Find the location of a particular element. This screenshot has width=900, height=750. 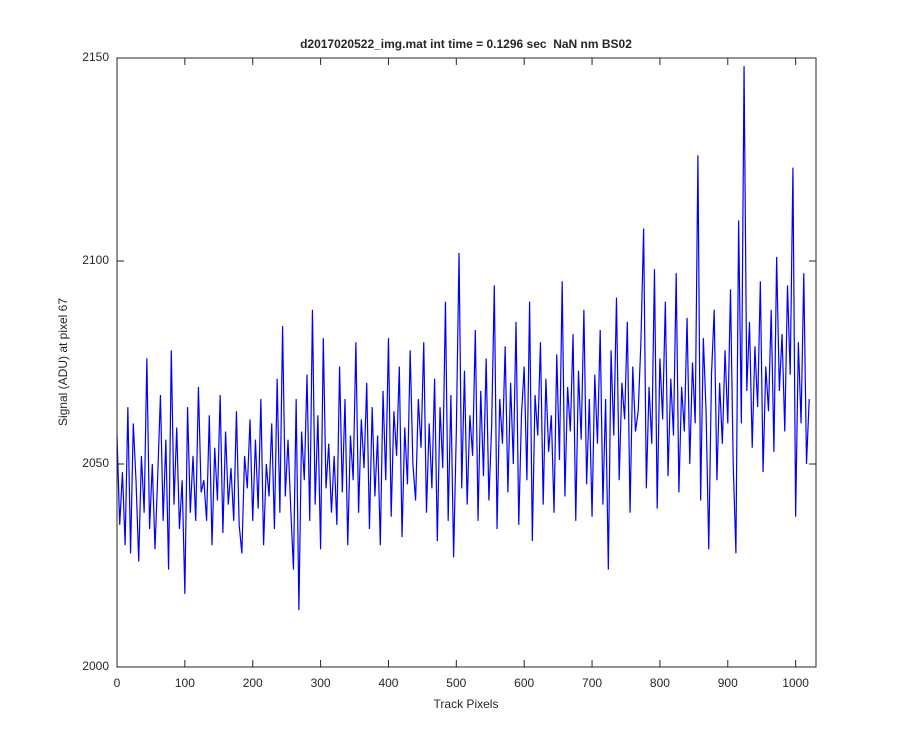

y-tick-label: 2050 is located at coordinates (95, 463).